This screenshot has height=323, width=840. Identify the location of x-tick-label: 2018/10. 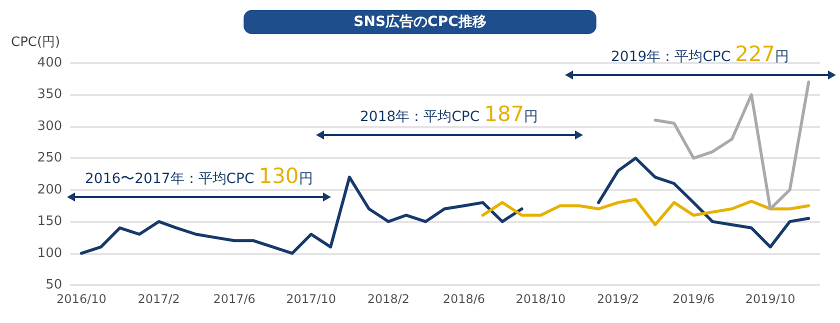
(541, 299).